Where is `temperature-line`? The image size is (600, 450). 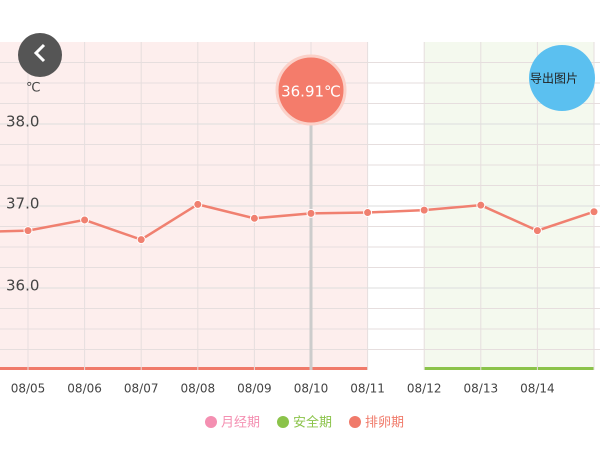 temperature-line is located at coordinates (297, 222).